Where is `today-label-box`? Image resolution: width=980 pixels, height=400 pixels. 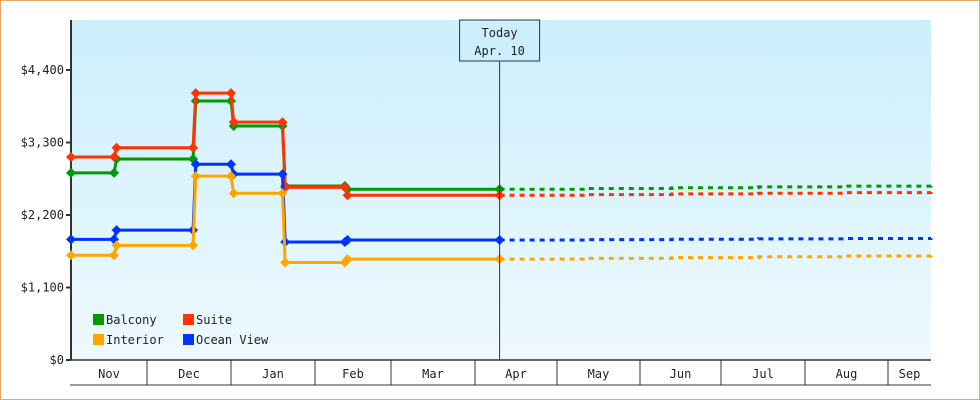
today-label-box is located at coordinates (500, 40).